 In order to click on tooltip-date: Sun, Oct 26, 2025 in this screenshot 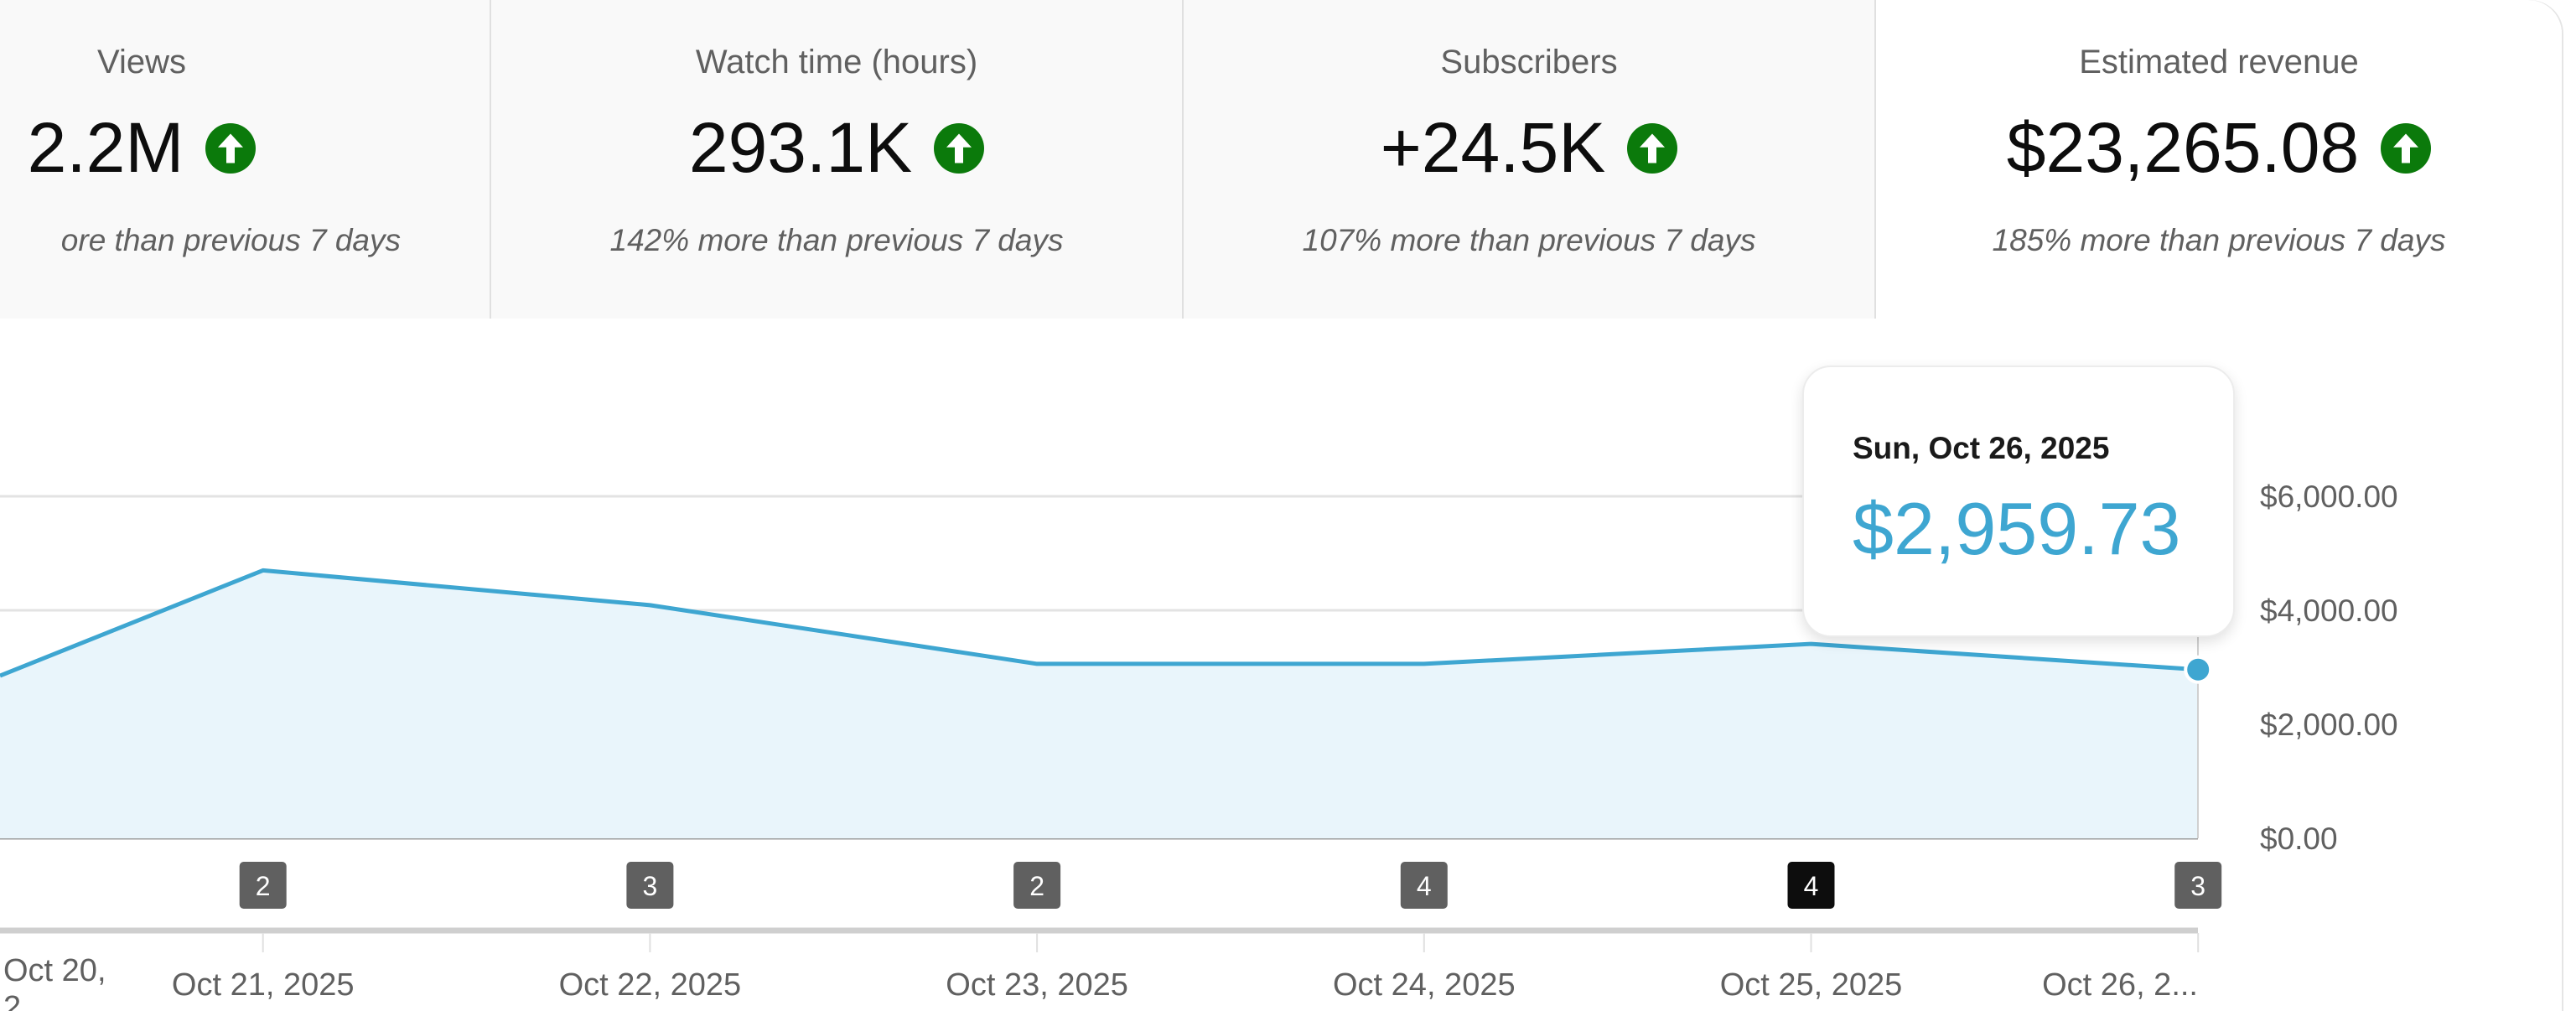, I will do `click(1981, 448)`.